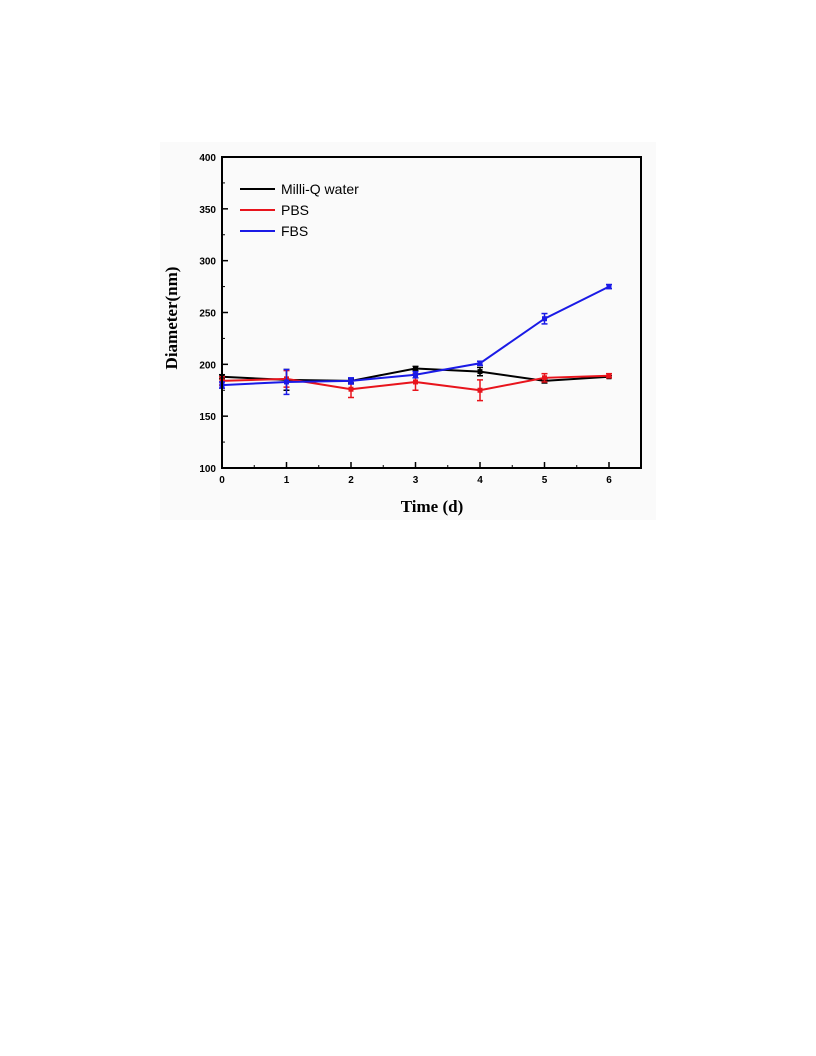 This screenshot has width=816, height=1056. Describe the element at coordinates (287, 480) in the screenshot. I see `x-tick-label: 1` at that location.